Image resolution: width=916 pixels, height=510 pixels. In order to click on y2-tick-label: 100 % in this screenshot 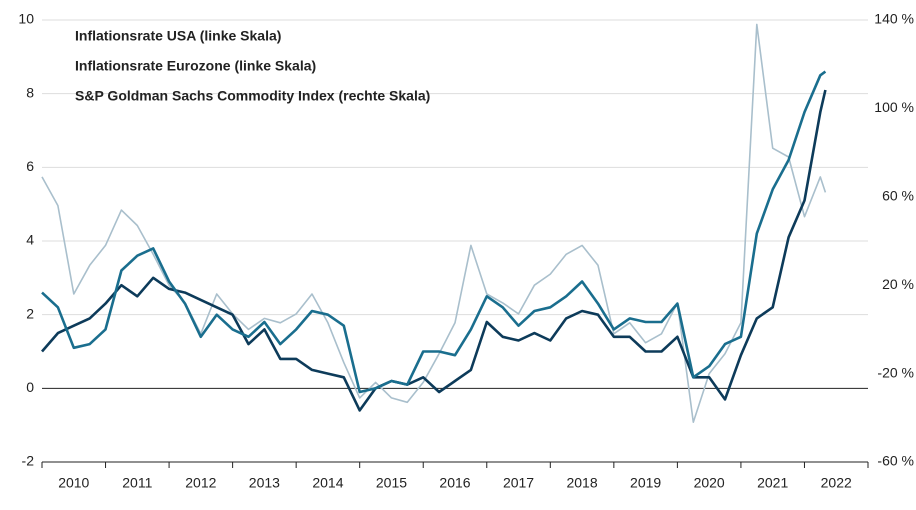, I will do `click(894, 107)`.